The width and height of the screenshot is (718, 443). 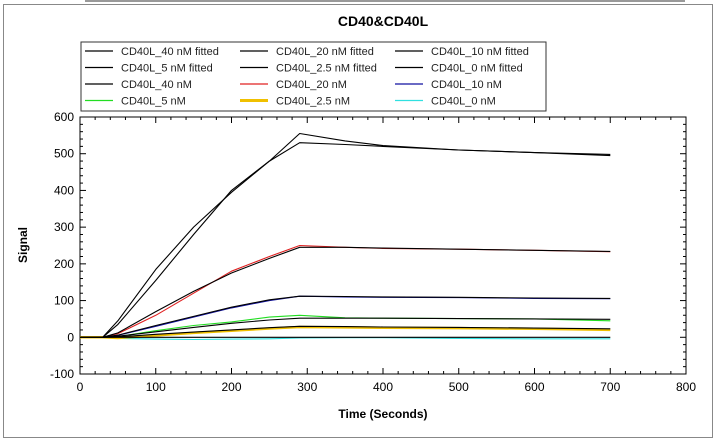 I want to click on legend-label: CD40L_20 nM, so click(x=311, y=85).